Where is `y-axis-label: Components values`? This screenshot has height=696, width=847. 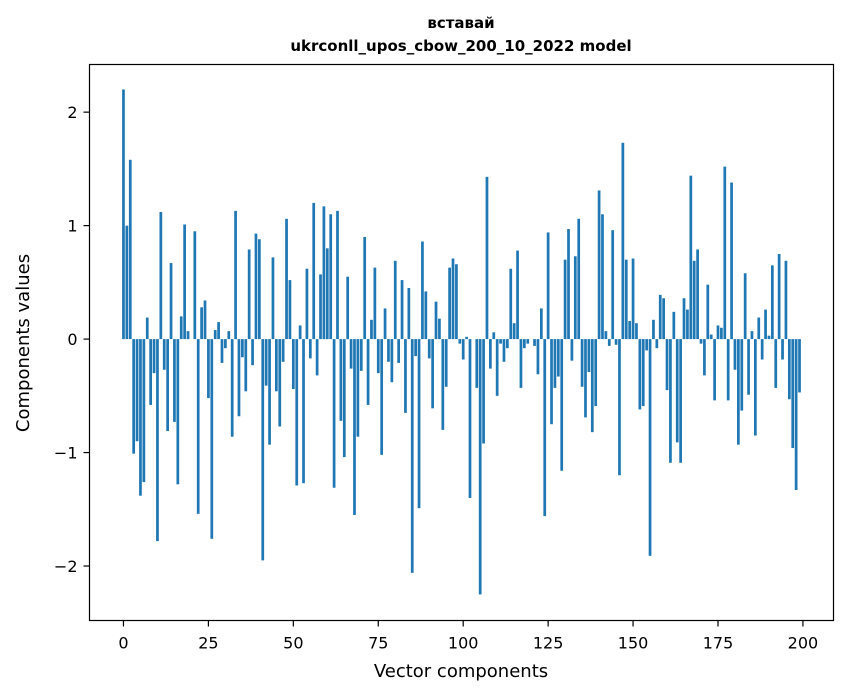
y-axis-label: Components values is located at coordinates (23, 343).